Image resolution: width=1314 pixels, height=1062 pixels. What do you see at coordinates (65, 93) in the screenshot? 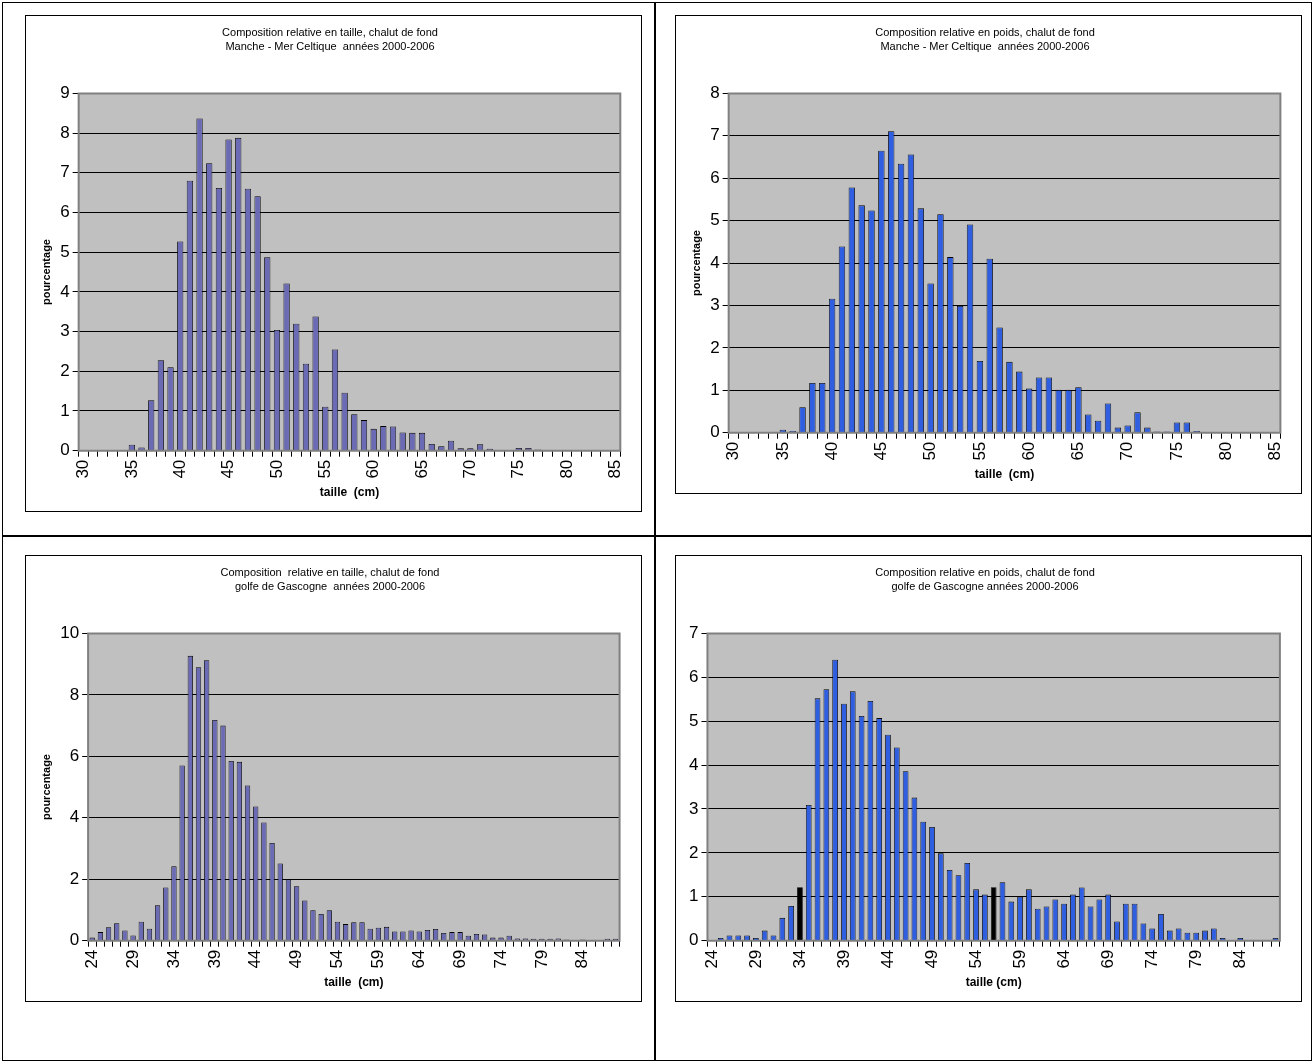
I see `y-tick-label: 9` at bounding box center [65, 93].